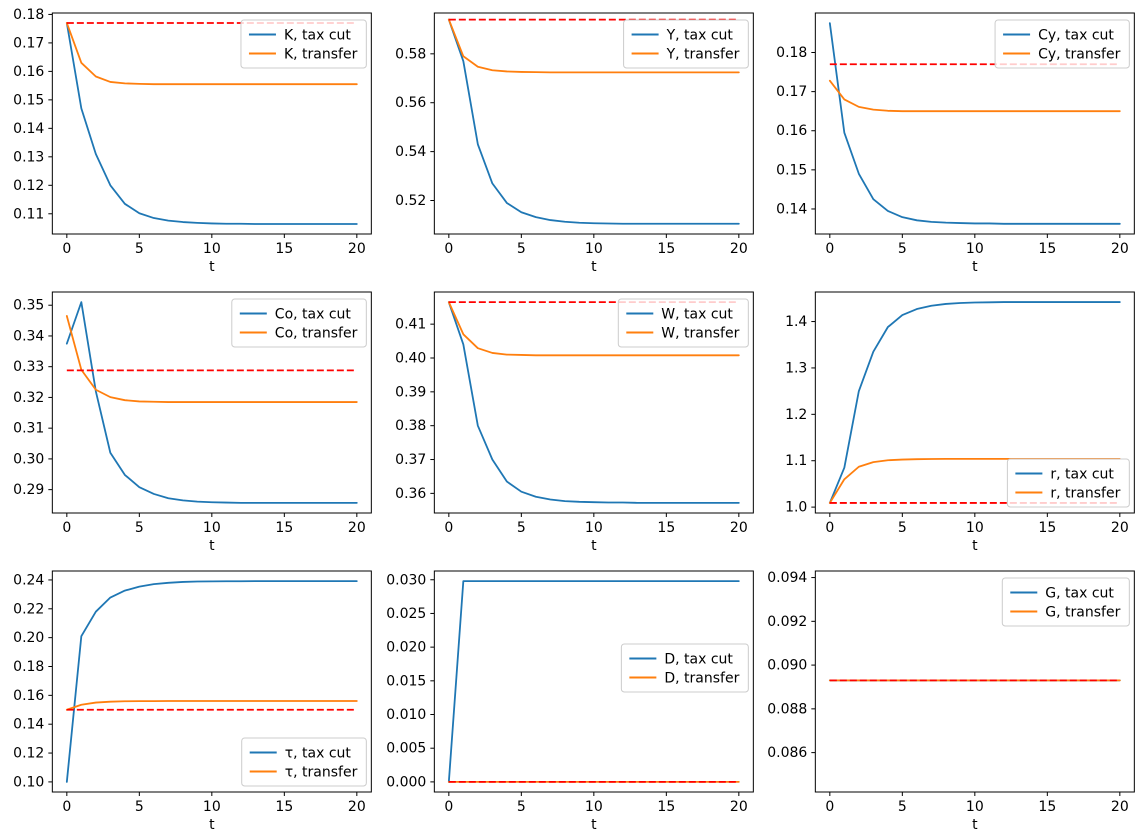 The image size is (1145, 837). What do you see at coordinates (410, 325) in the screenshot?
I see `y-tick-label: 0.41` at bounding box center [410, 325].